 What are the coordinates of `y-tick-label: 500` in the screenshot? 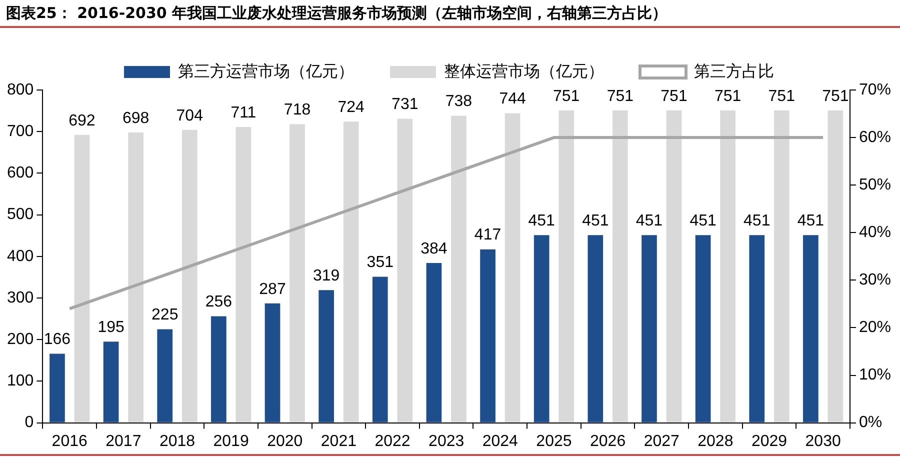 It's located at (20, 215).